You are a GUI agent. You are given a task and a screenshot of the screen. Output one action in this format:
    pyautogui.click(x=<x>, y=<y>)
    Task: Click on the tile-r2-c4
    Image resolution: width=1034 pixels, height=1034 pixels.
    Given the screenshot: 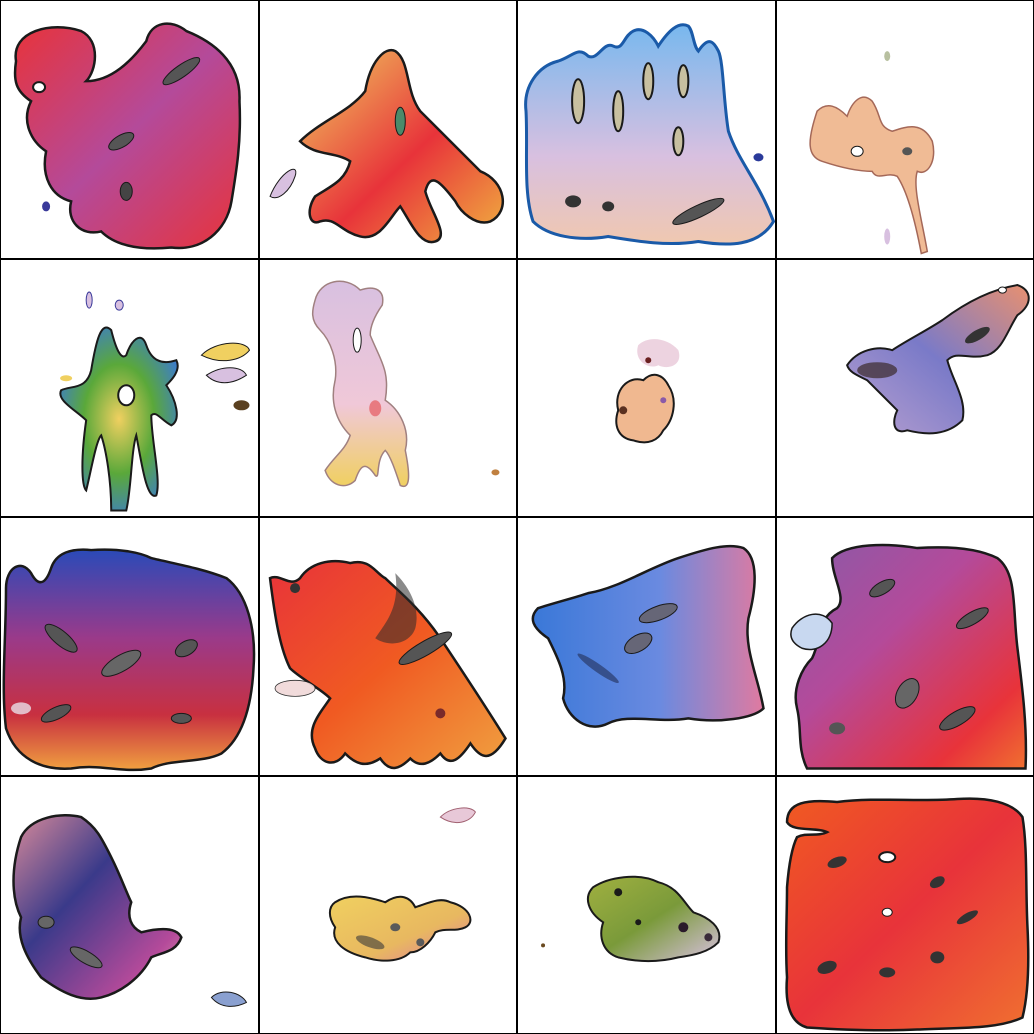 What is the action you would take?
    pyautogui.click(x=904, y=387)
    